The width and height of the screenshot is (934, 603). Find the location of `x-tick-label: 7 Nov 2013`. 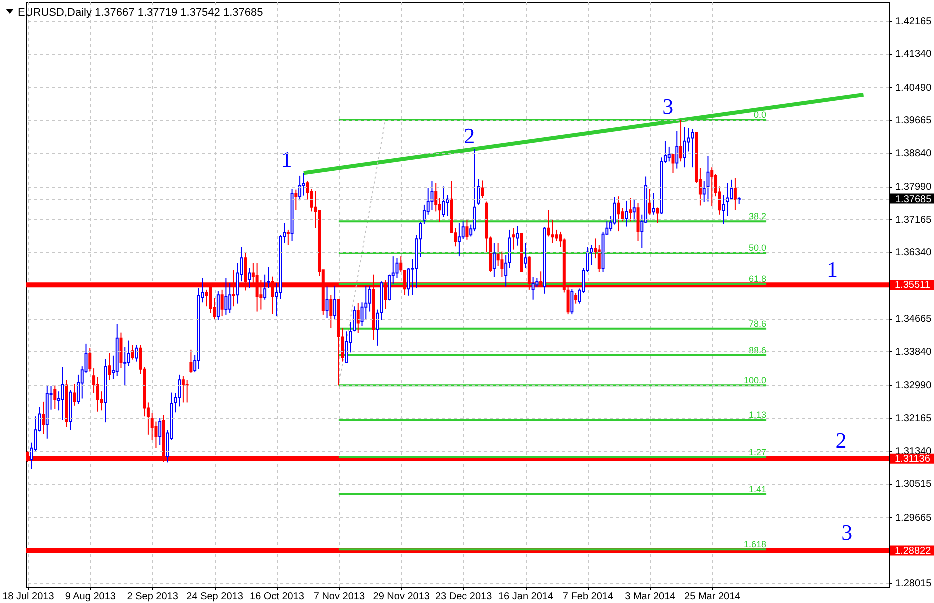

x-tick-label: 7 Nov 2013 is located at coordinates (340, 597).